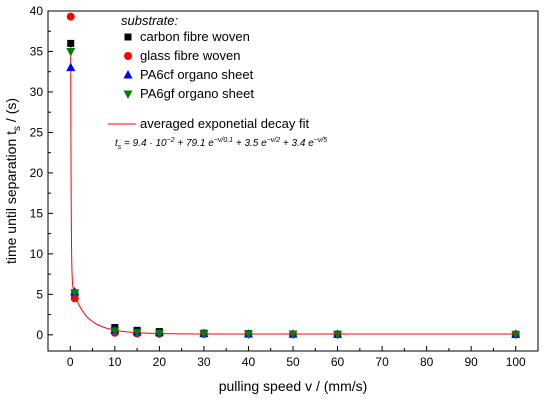  What do you see at coordinates (321, 140) in the screenshot?
I see `formula-exp-4: −v/5` at bounding box center [321, 140].